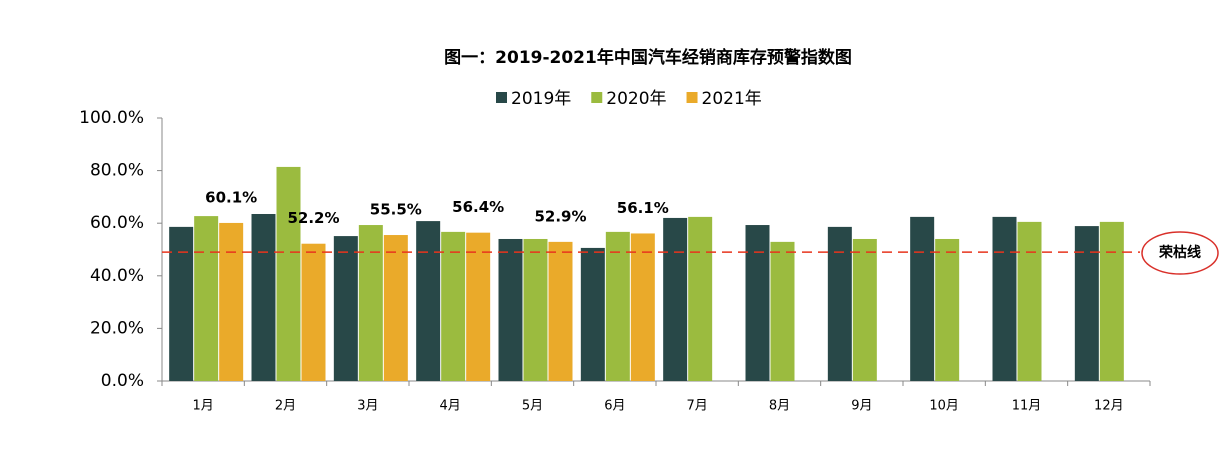  I want to click on reference-label: 荣枯线, so click(1179, 252).